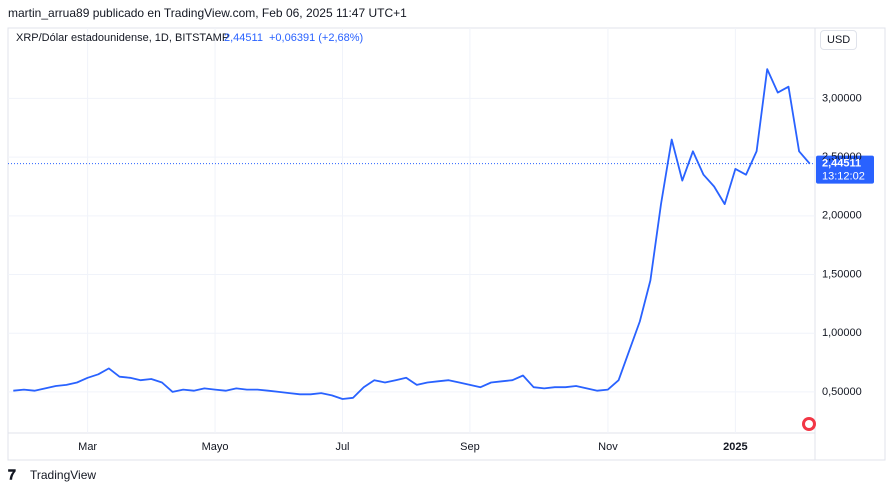  What do you see at coordinates (842, 392) in the screenshot?
I see `y-tick-label: 0,50000` at bounding box center [842, 392].